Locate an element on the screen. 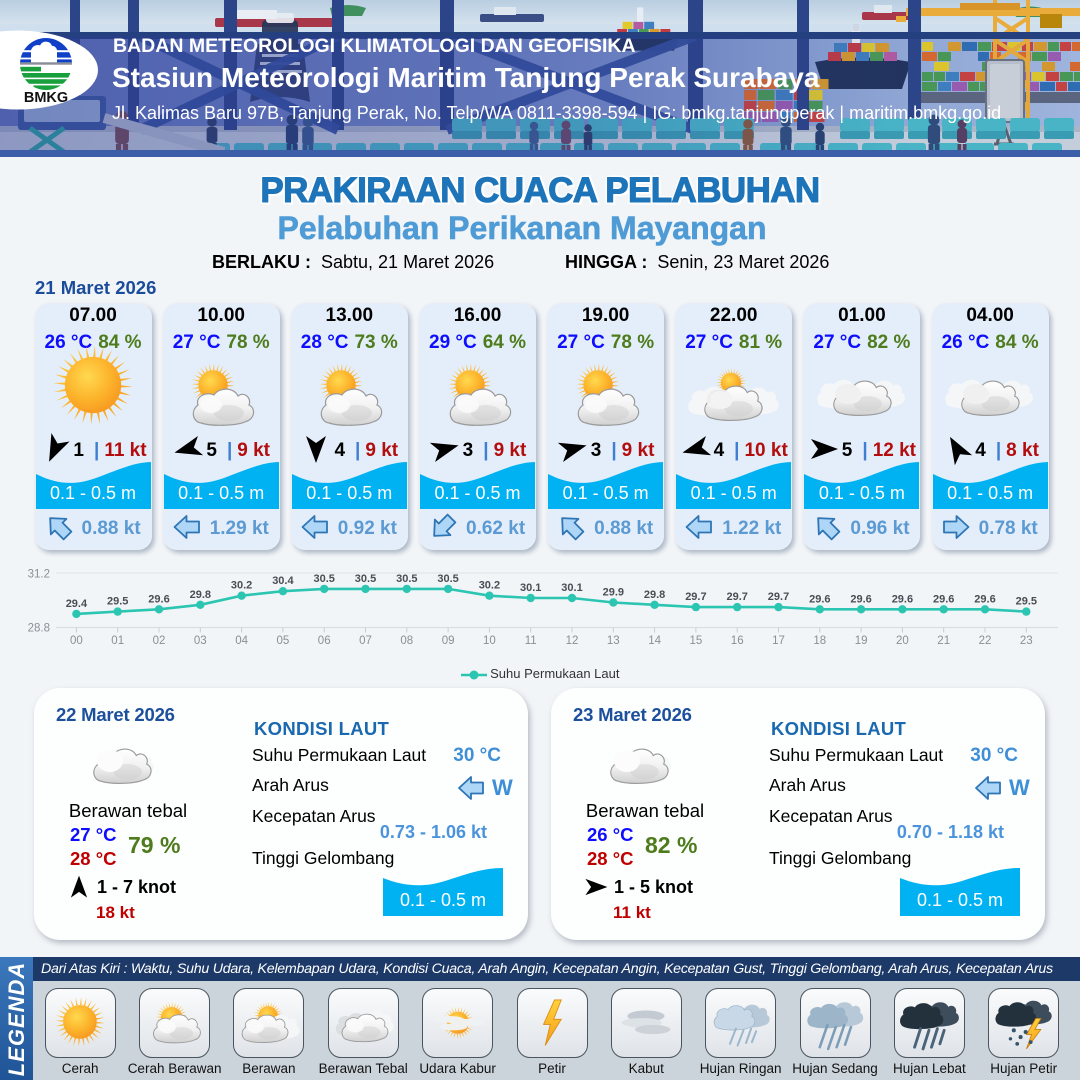 The width and height of the screenshot is (1080, 1080). svg-text: 06 is located at coordinates (324, 641).